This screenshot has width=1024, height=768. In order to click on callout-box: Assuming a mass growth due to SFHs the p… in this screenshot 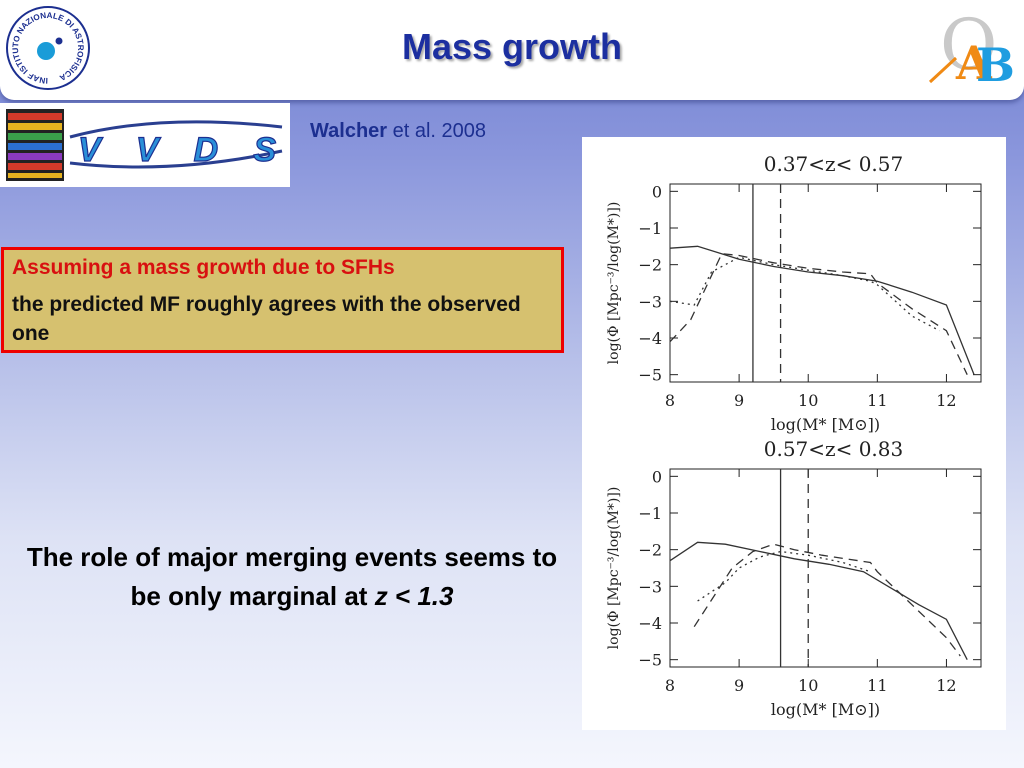, I will do `click(282, 300)`.